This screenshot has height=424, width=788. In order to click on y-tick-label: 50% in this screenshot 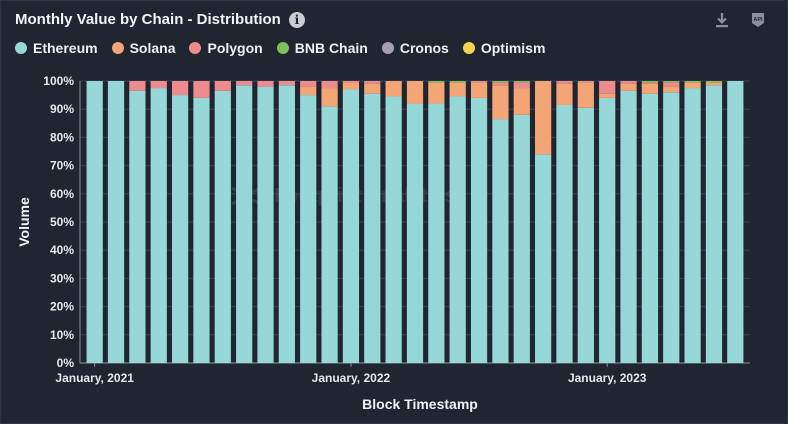, I will do `click(62, 222)`.